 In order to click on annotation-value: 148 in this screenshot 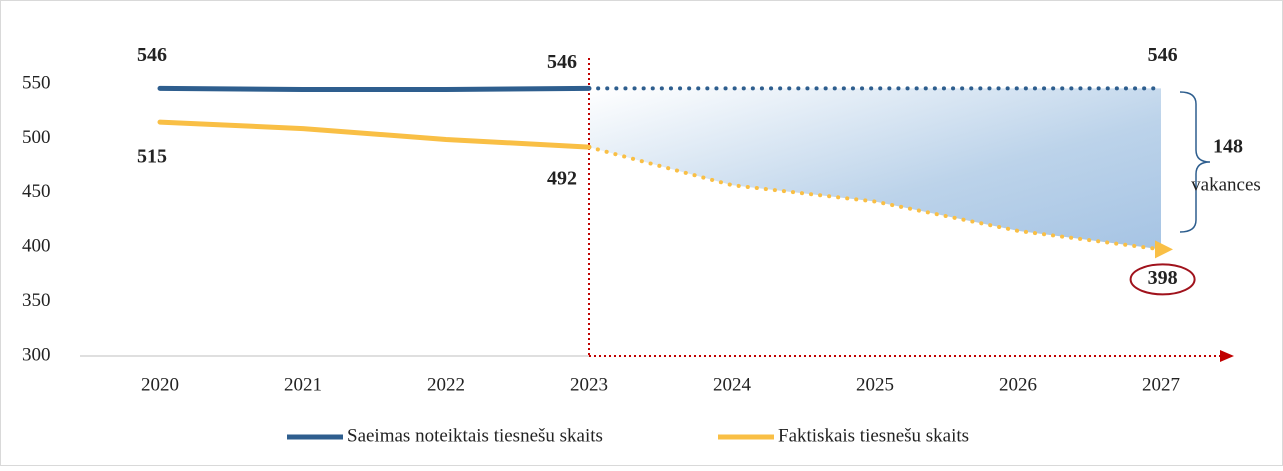, I will do `click(1228, 147)`.